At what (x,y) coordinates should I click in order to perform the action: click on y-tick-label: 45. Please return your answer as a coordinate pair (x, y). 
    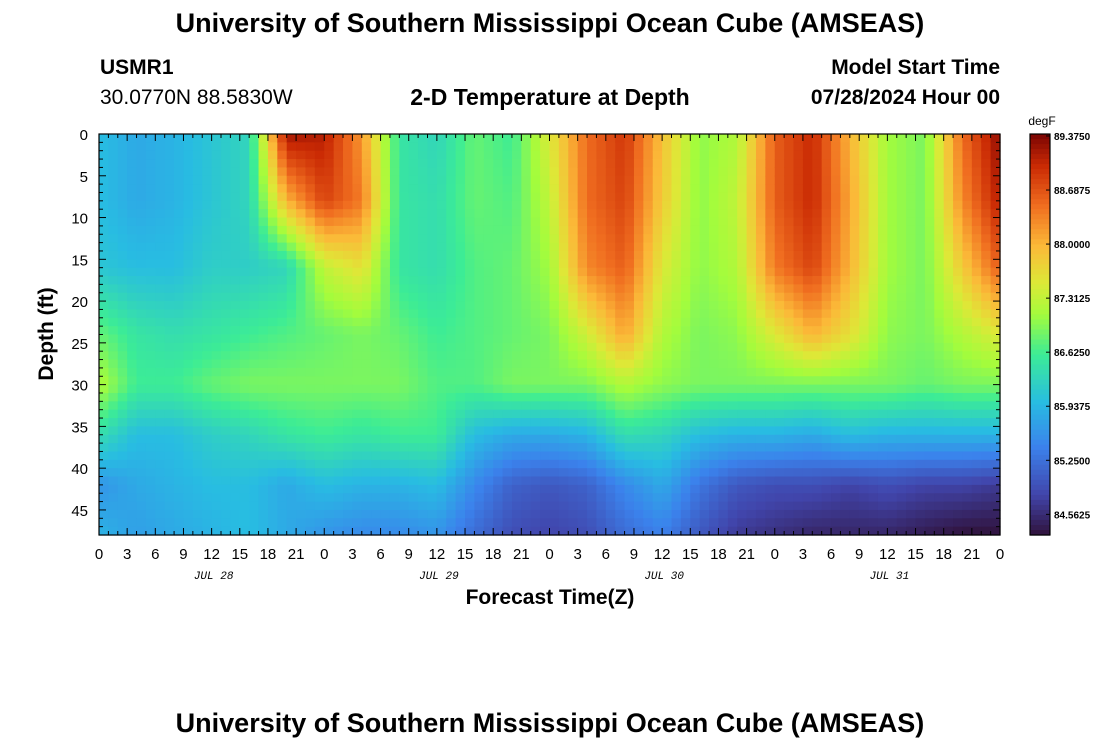
    Looking at the image, I should click on (79, 511).